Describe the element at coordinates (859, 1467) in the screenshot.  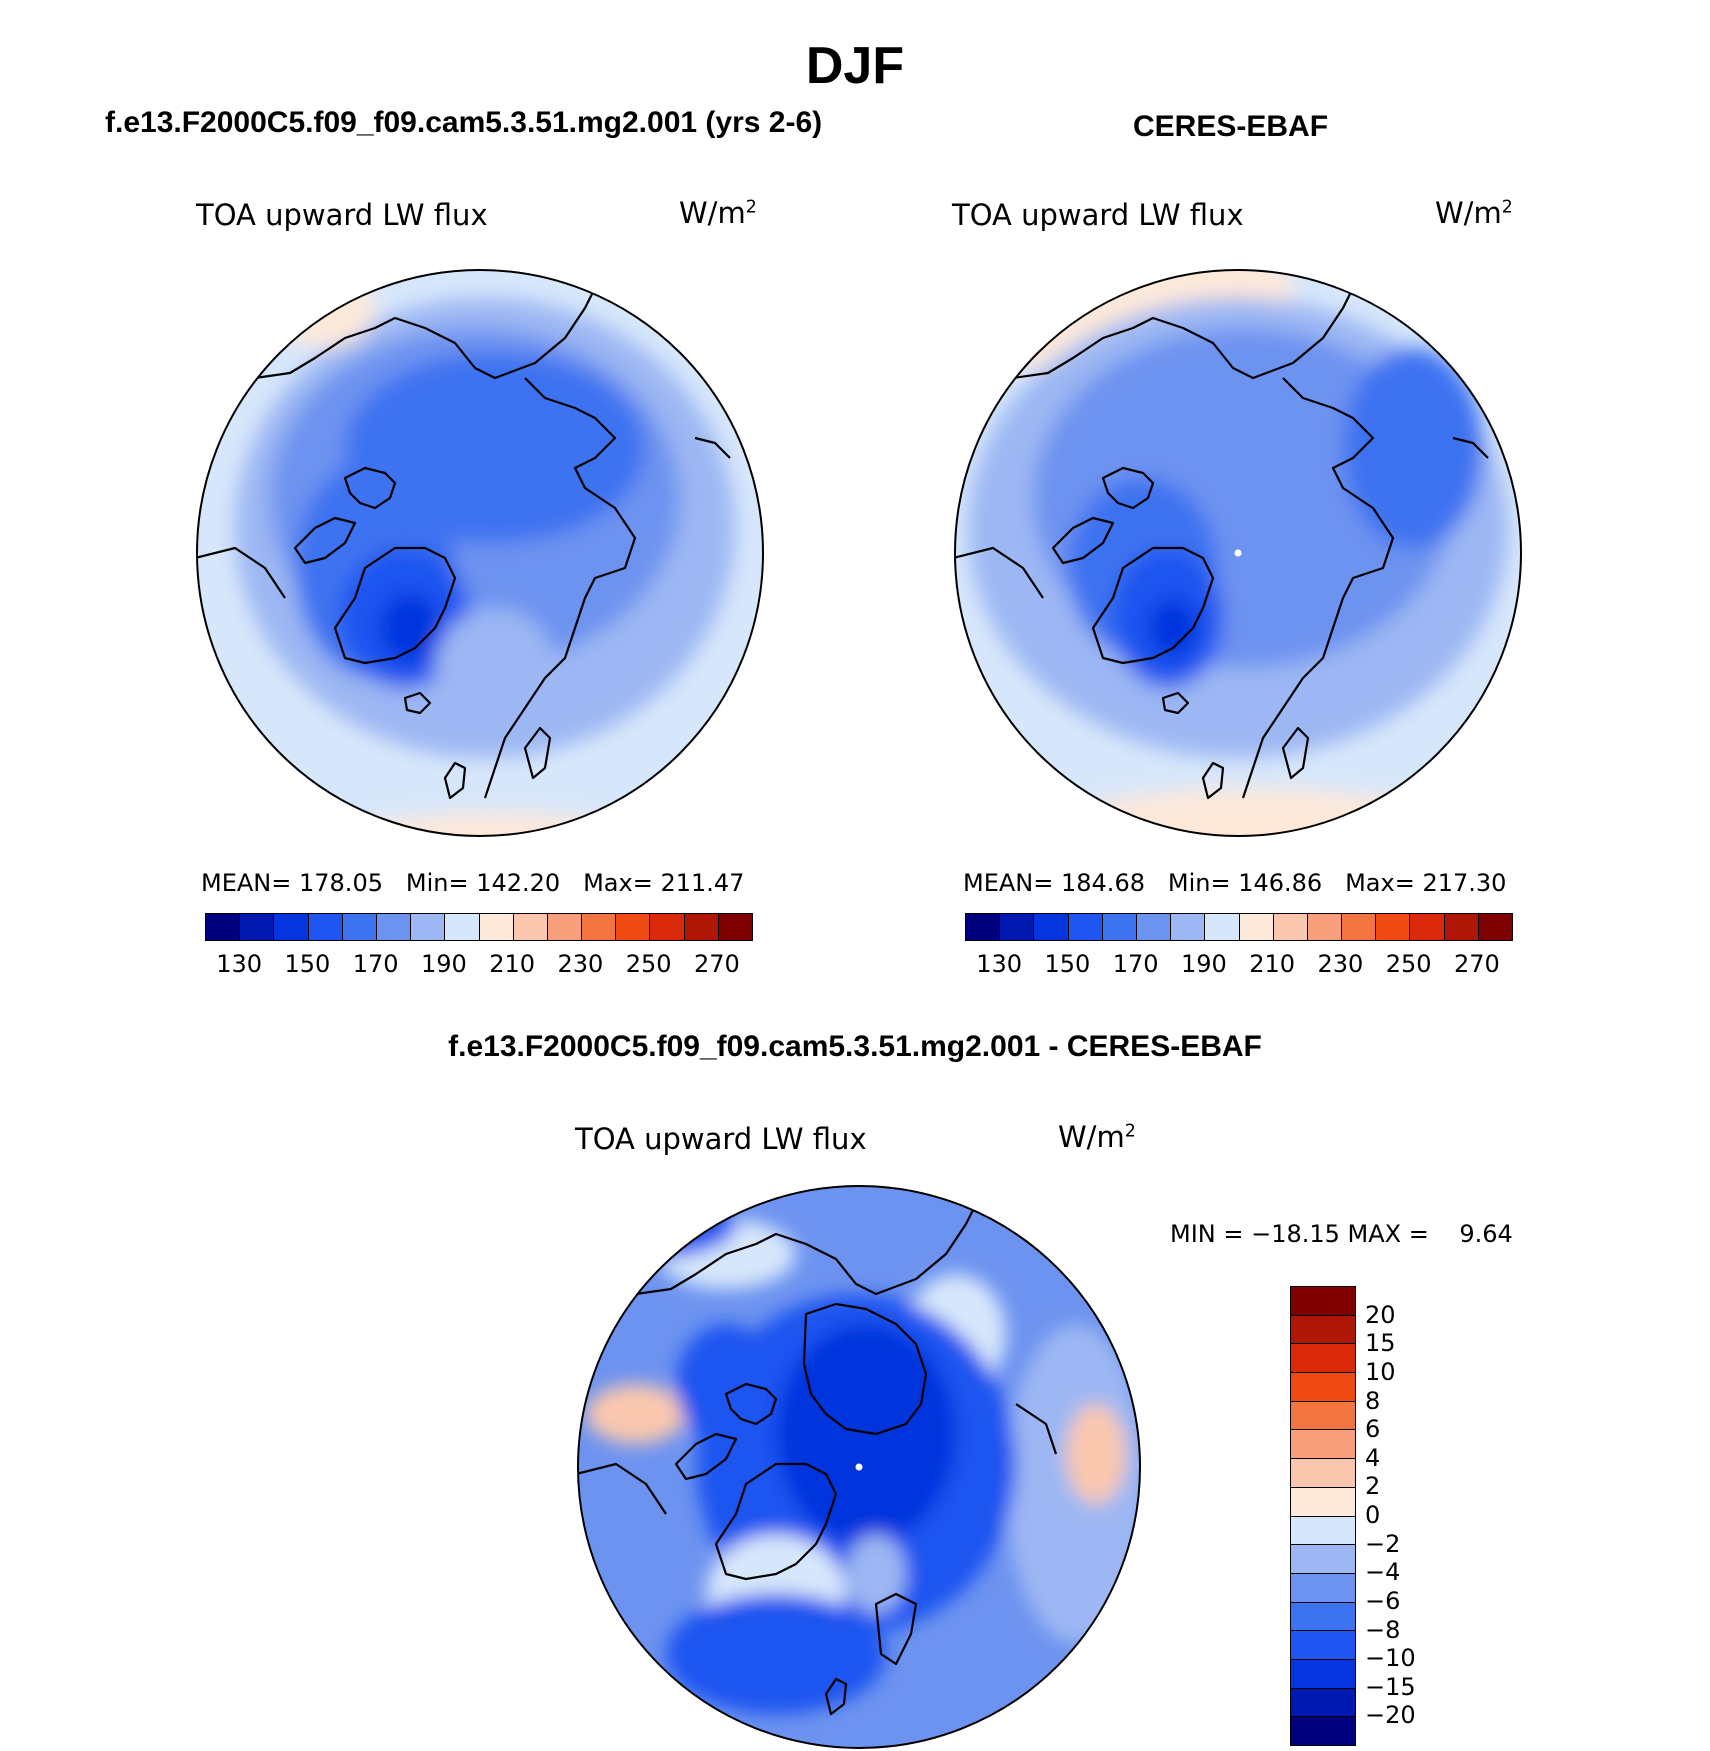
I see `panel-3-map` at that location.